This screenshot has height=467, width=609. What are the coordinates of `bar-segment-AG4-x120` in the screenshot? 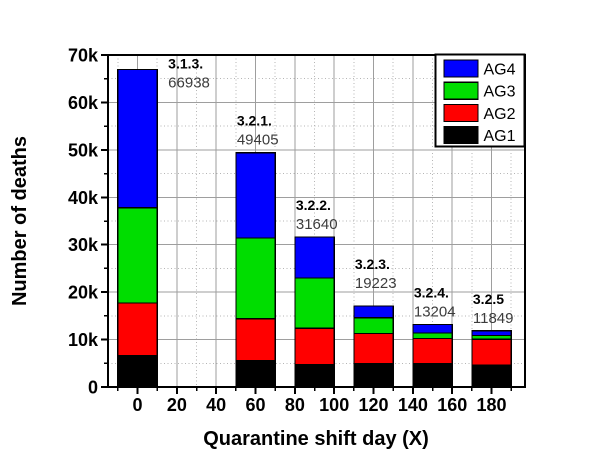 It's located at (373, 312).